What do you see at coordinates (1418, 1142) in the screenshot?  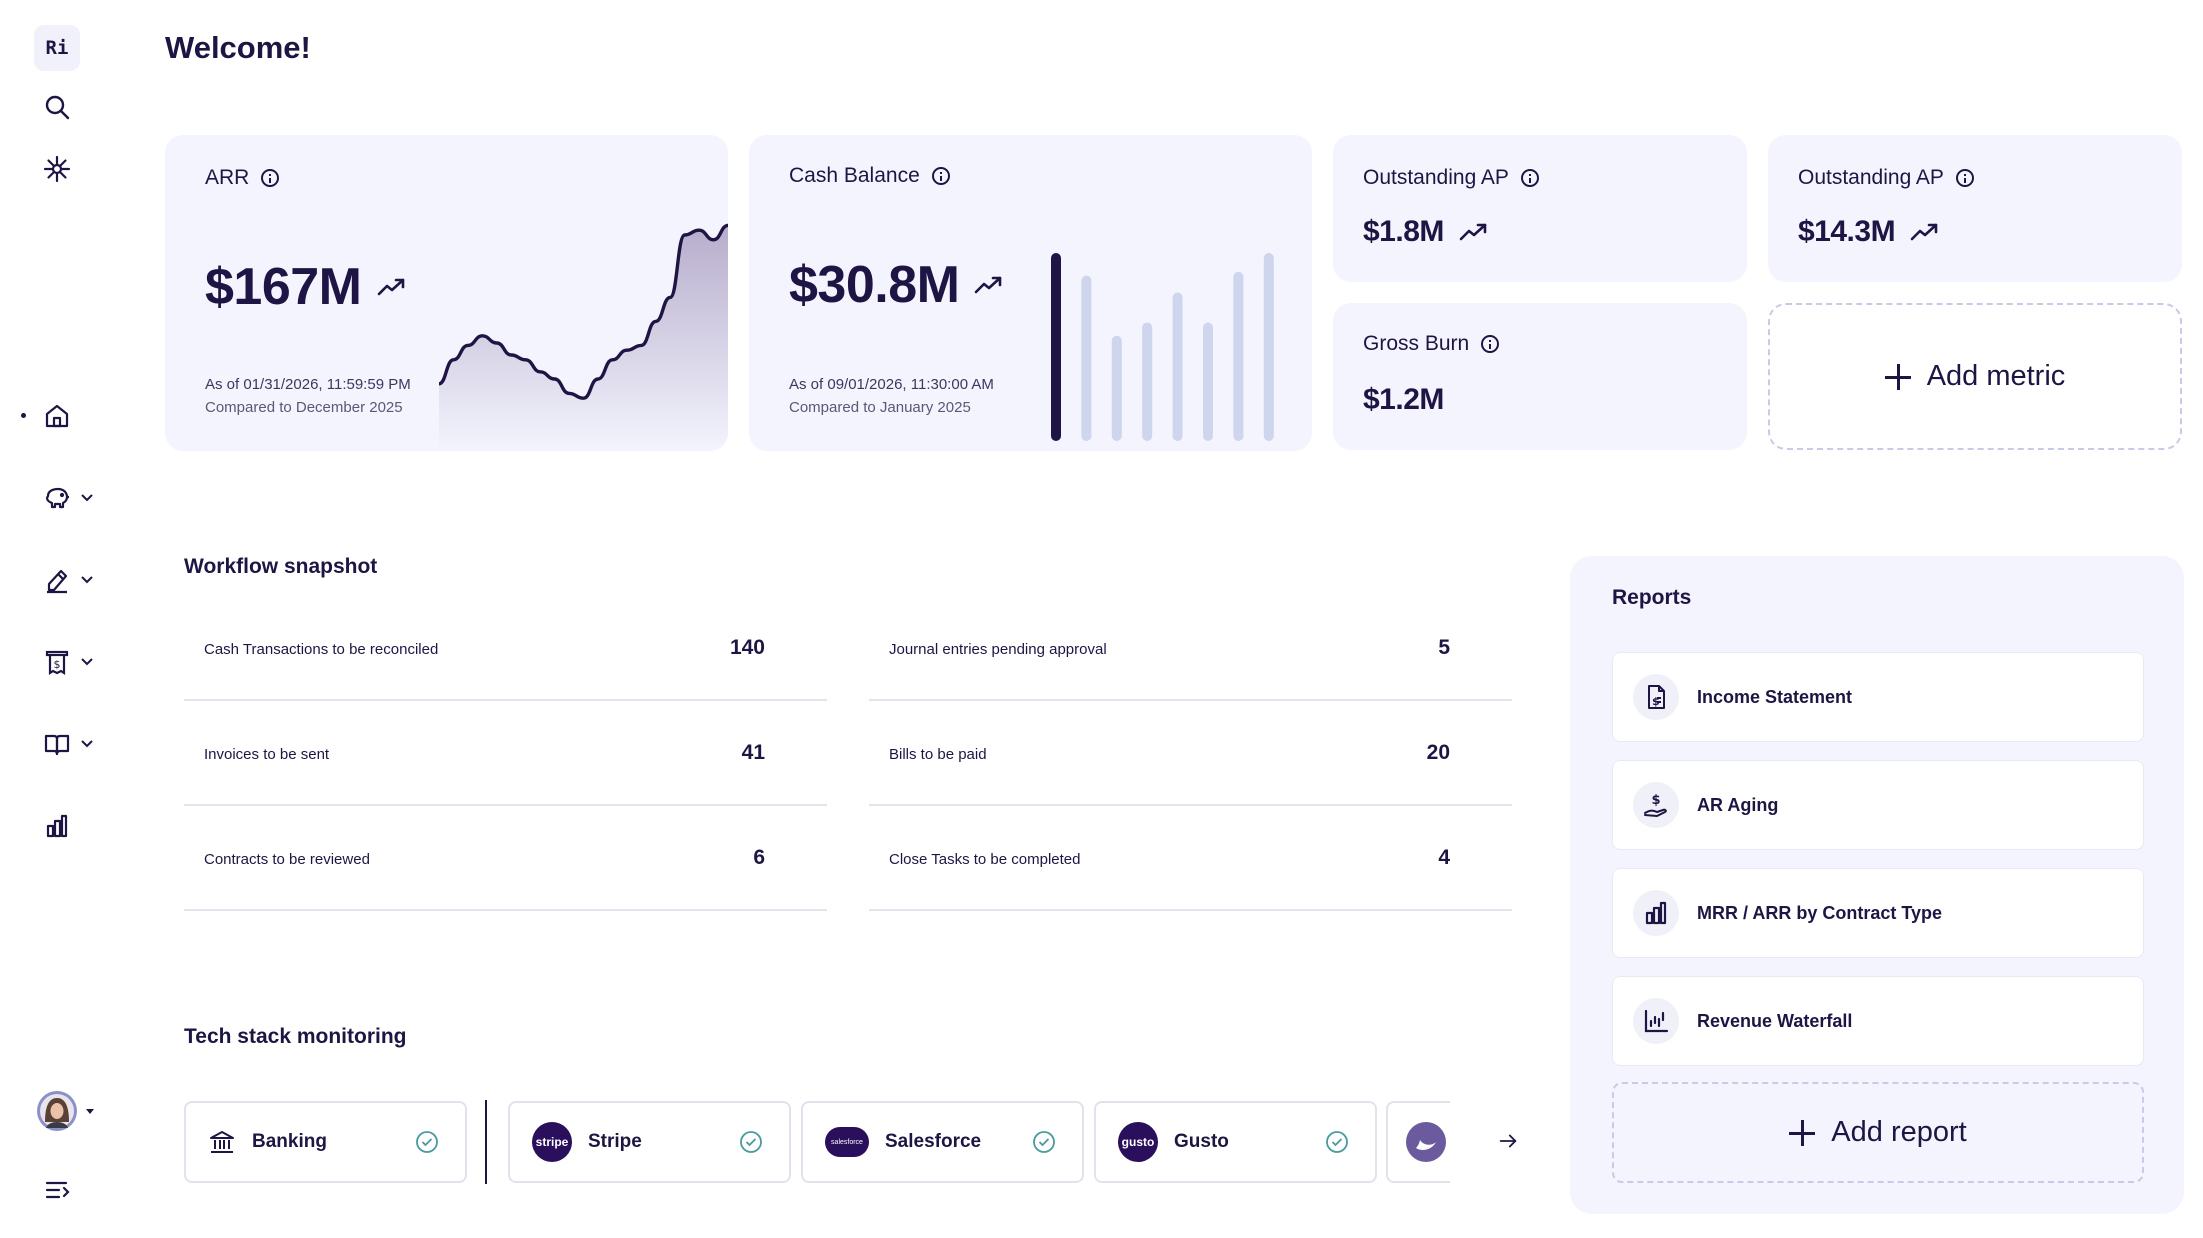 I see `tech-card-partial` at bounding box center [1418, 1142].